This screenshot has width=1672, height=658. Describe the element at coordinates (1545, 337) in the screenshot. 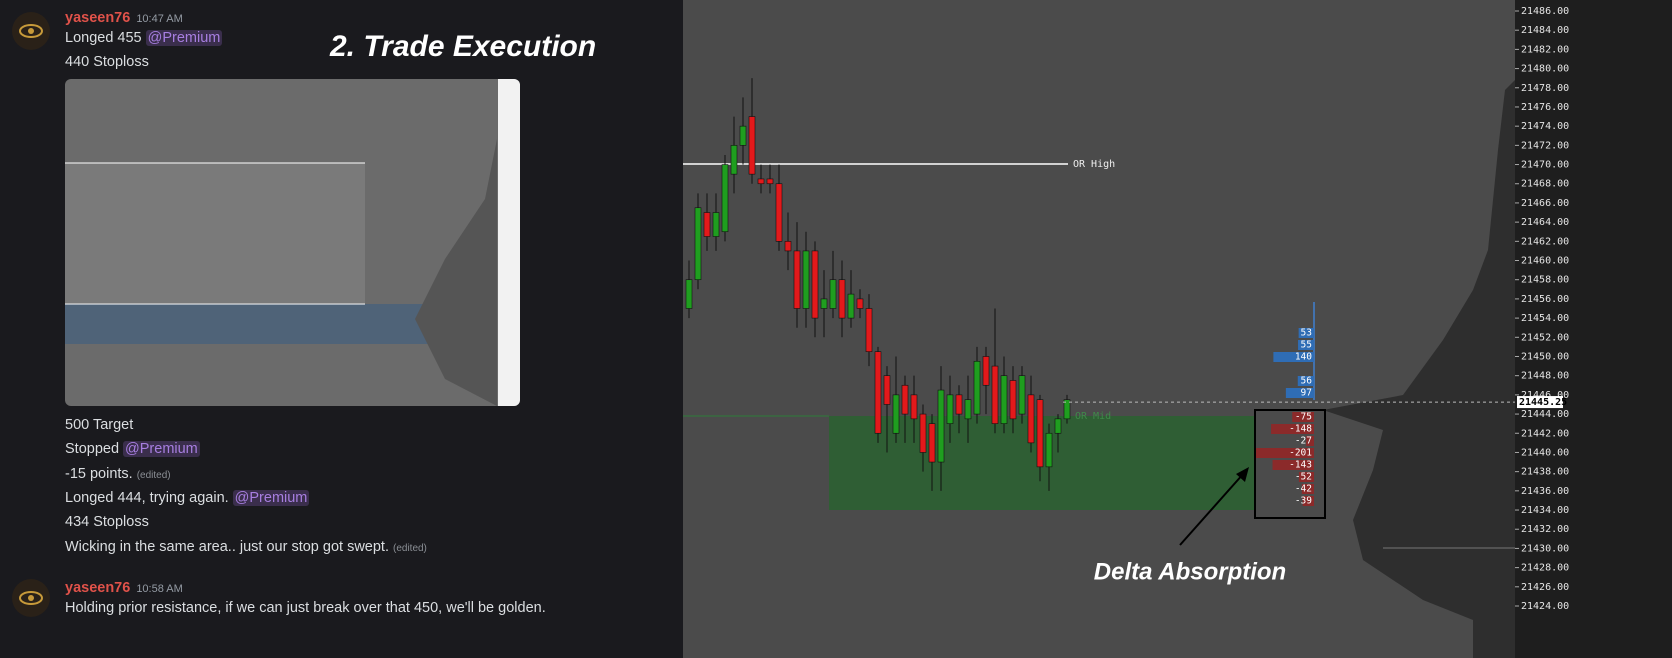

I see `y-tick-label: 21452.00` at that location.